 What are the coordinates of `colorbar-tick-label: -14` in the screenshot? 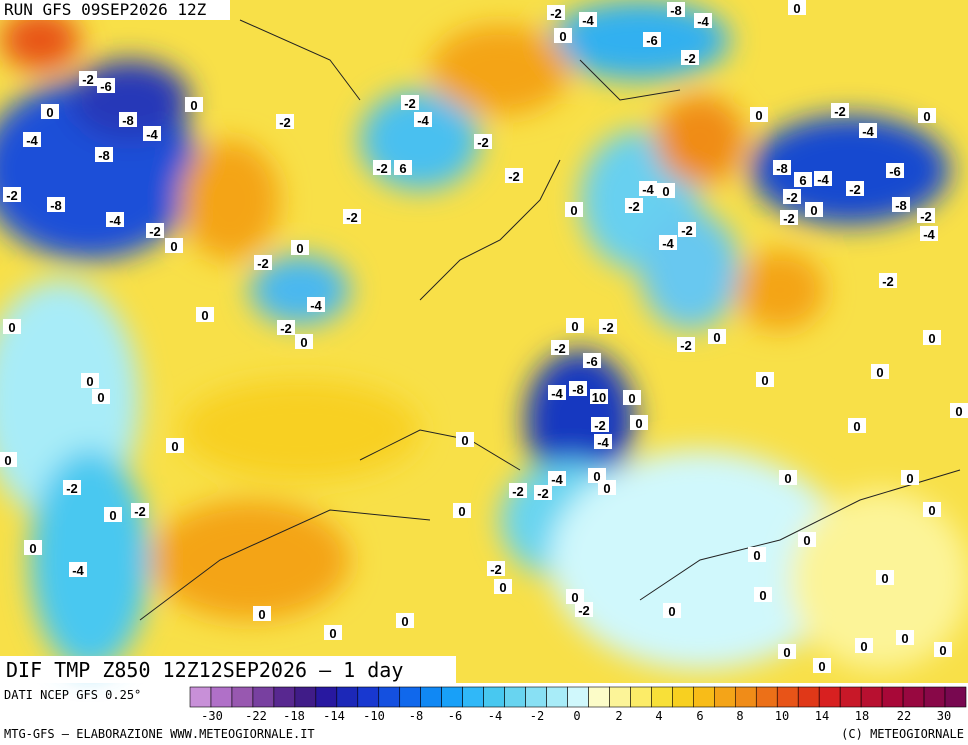 It's located at (334, 716).